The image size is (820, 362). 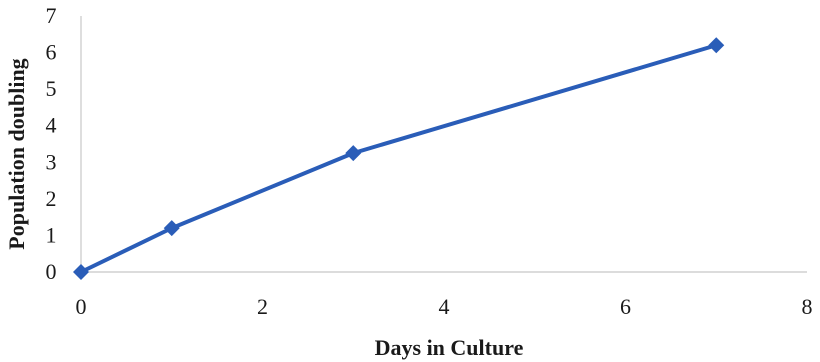 I want to click on y-axis-title: Population doubling, so click(x=16, y=153).